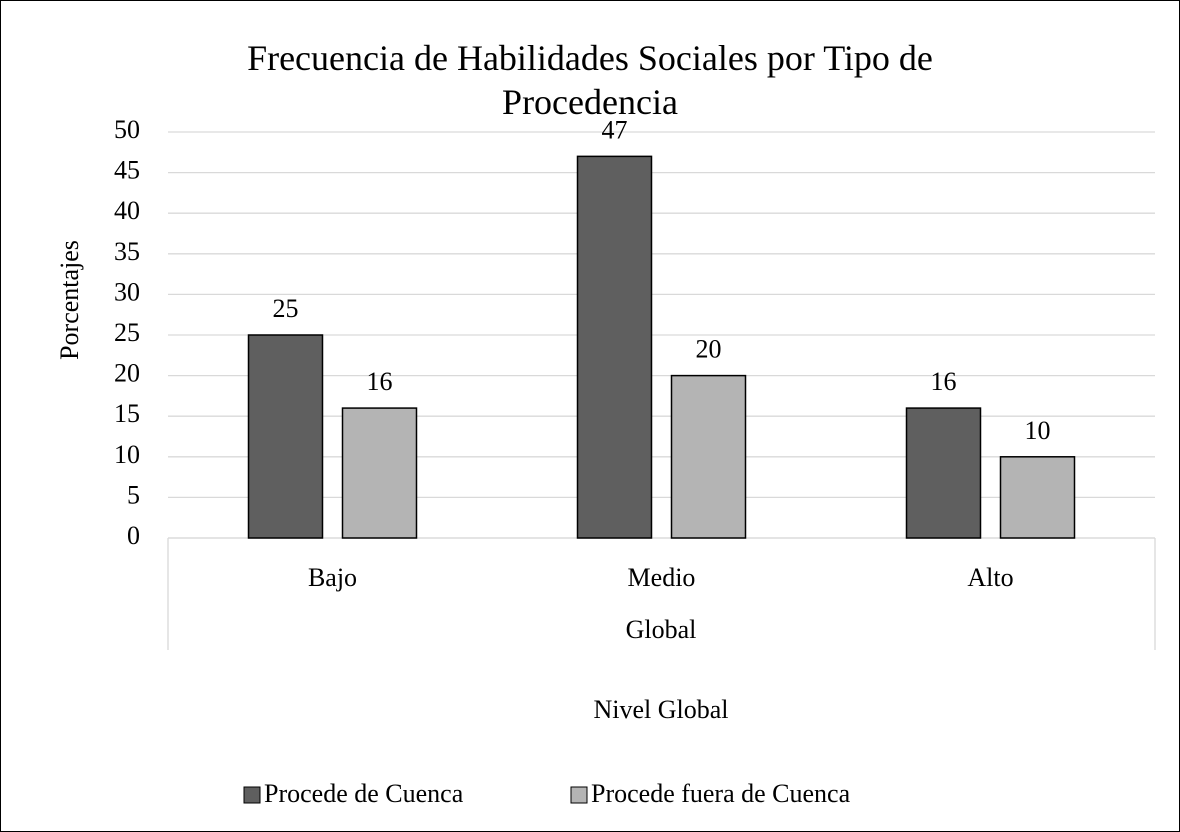  What do you see at coordinates (709, 349) in the screenshot?
I see `data-label: 20` at bounding box center [709, 349].